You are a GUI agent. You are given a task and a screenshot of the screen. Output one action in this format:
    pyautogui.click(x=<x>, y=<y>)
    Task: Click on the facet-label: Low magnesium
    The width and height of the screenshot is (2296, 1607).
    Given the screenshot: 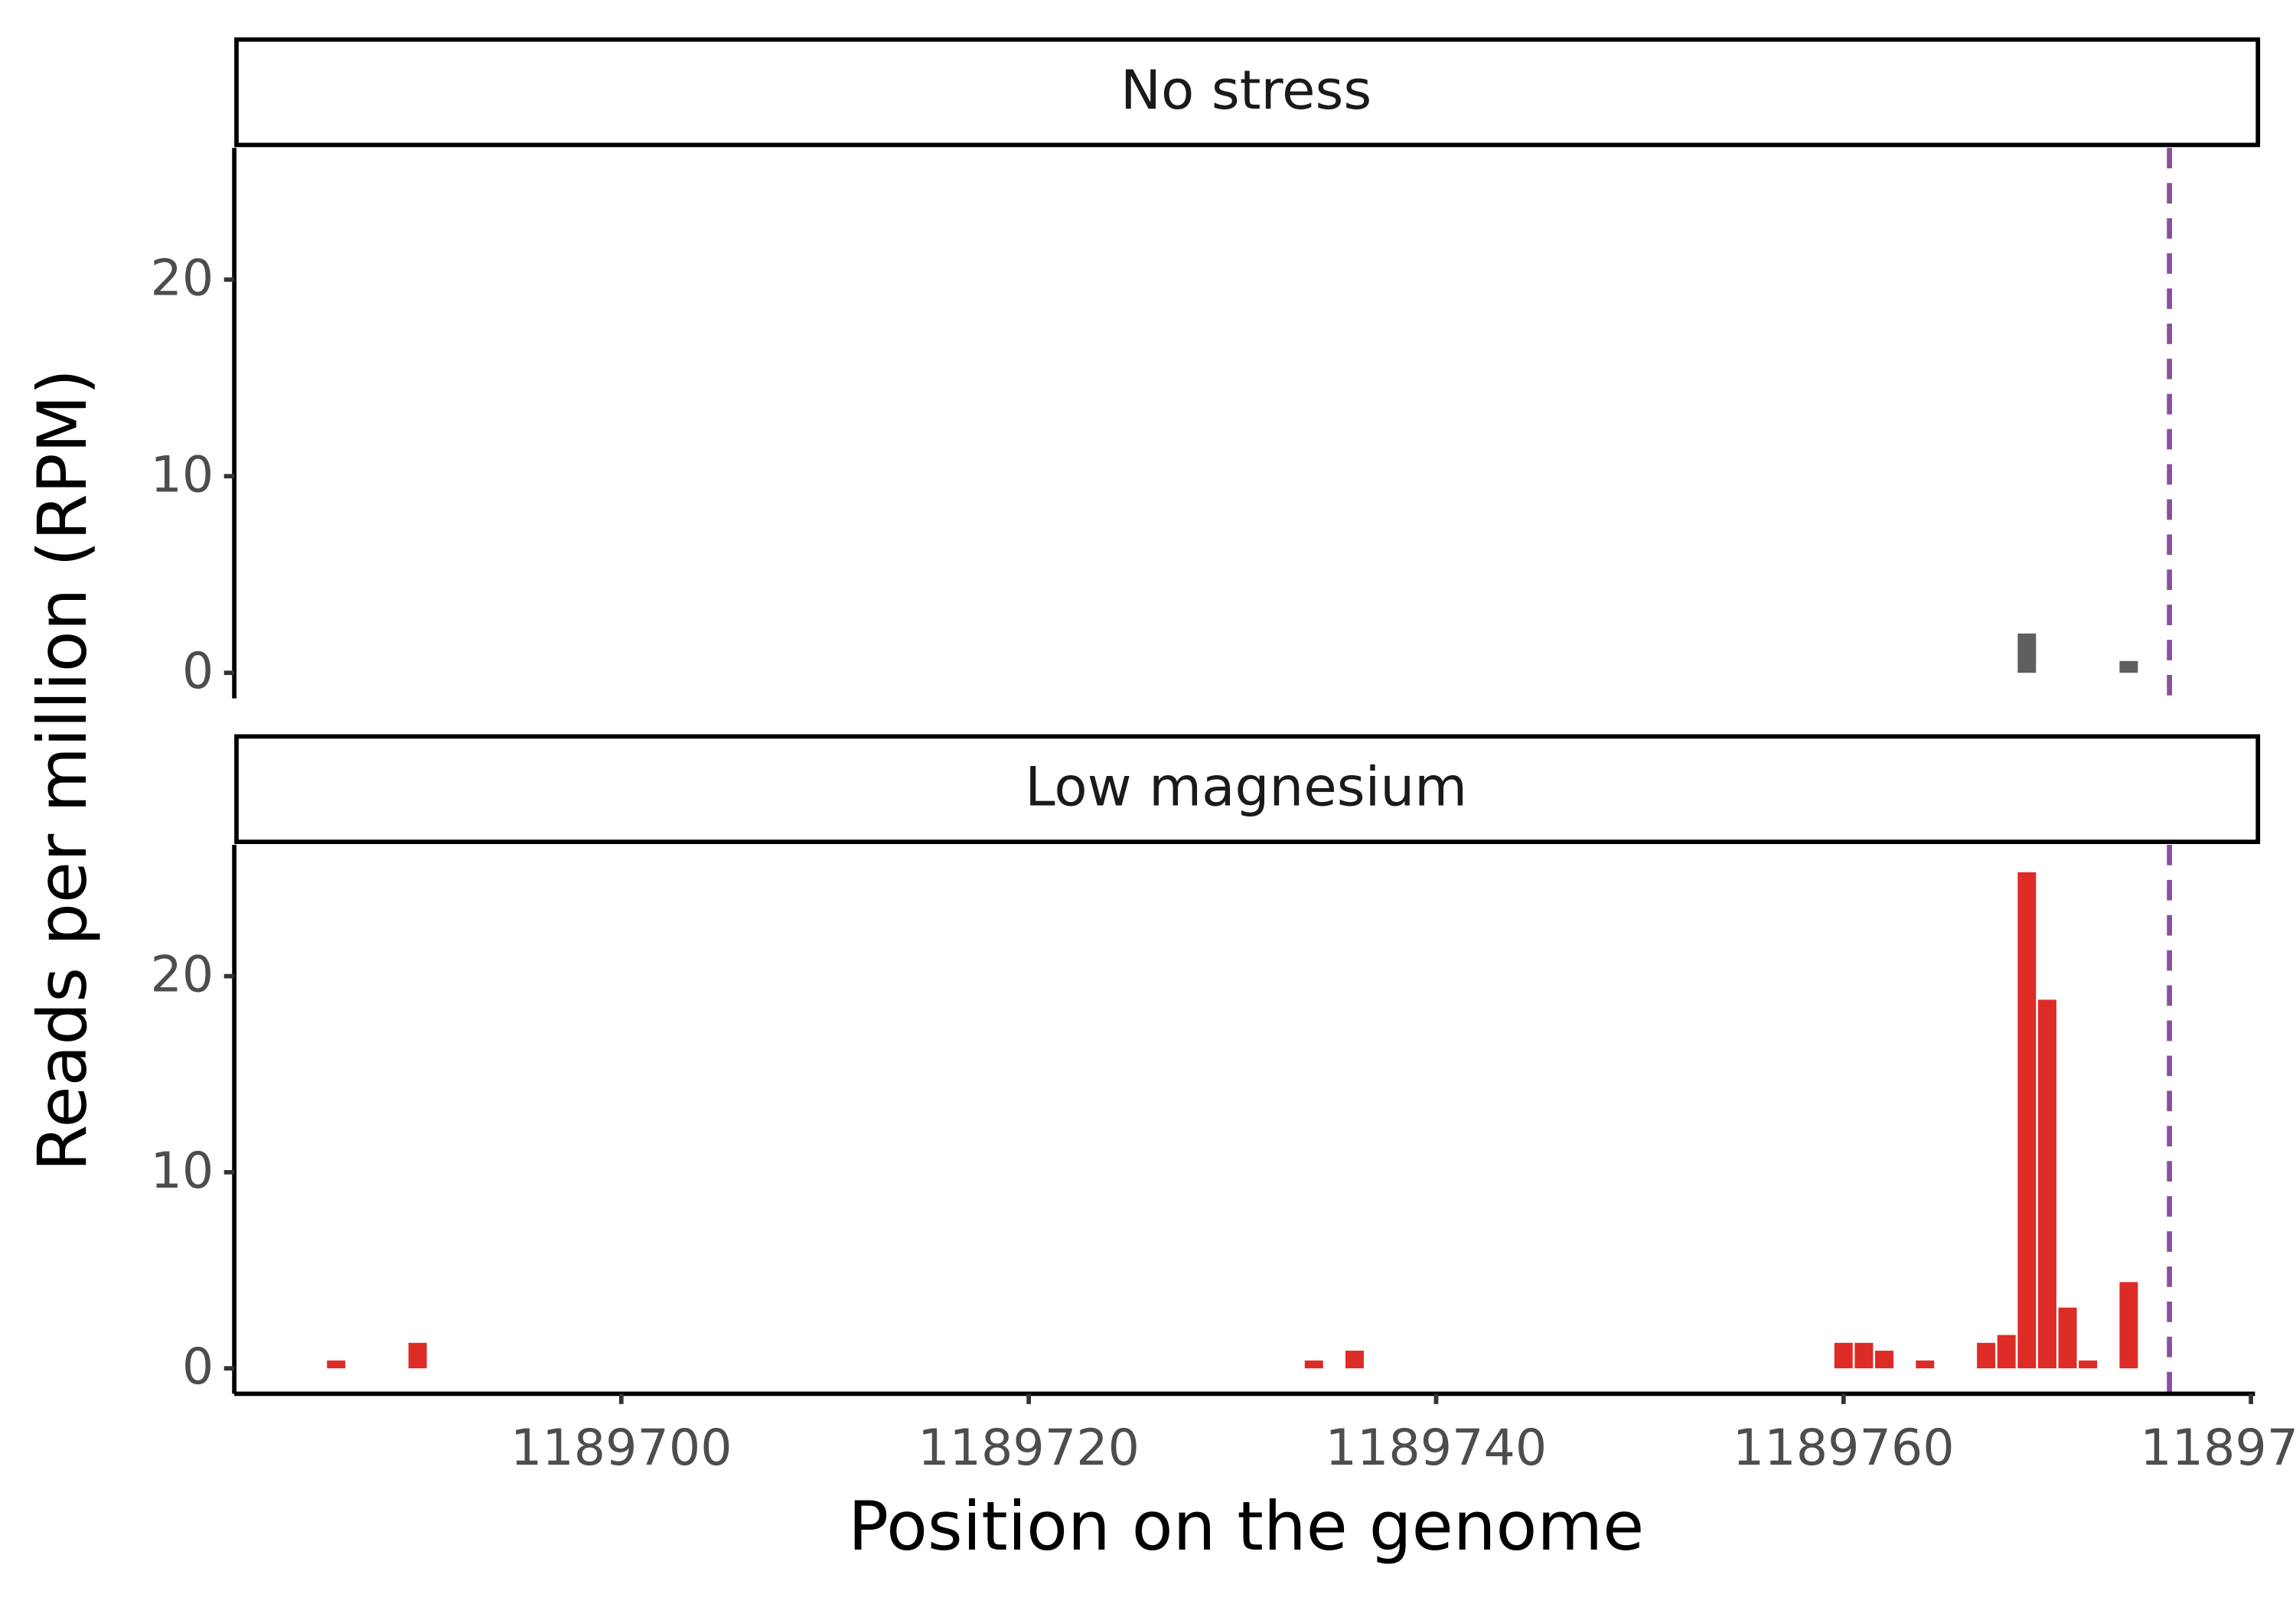 What is the action you would take?
    pyautogui.click(x=1246, y=787)
    